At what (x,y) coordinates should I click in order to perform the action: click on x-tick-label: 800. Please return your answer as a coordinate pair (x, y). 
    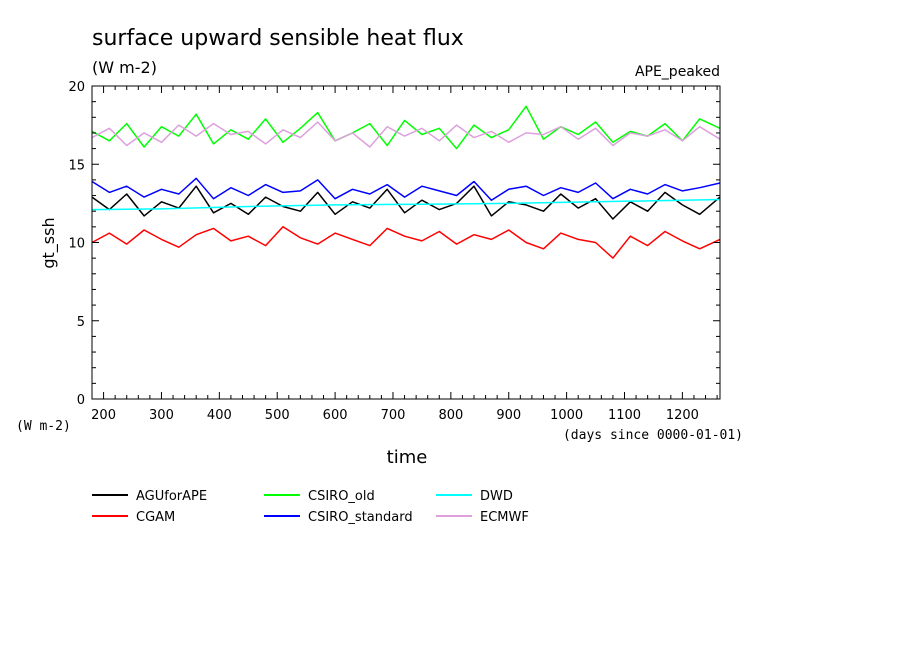
    Looking at the image, I should click on (450, 415).